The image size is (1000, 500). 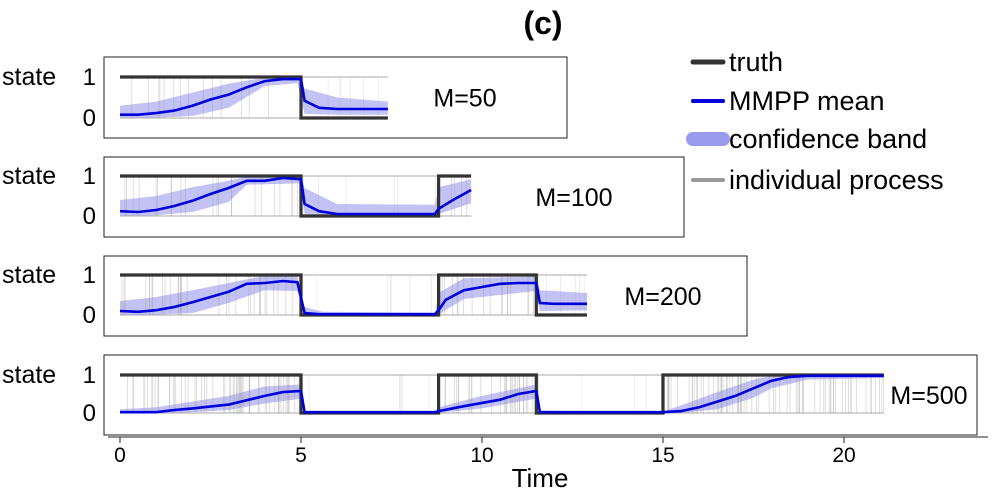 I want to click on legend-label: confidence band, so click(x=828, y=139).